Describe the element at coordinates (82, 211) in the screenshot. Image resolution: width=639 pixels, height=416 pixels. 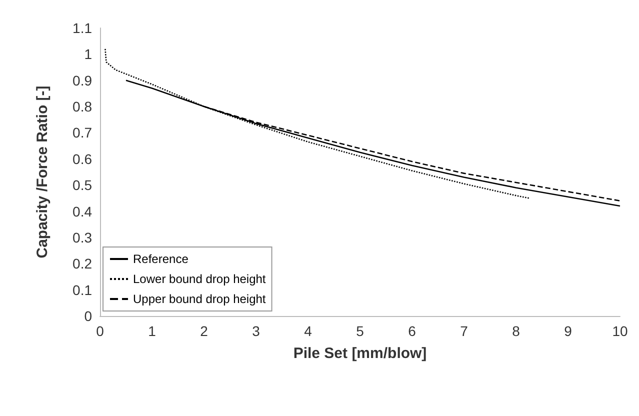
I see `y-tick-label: 0.4` at that location.